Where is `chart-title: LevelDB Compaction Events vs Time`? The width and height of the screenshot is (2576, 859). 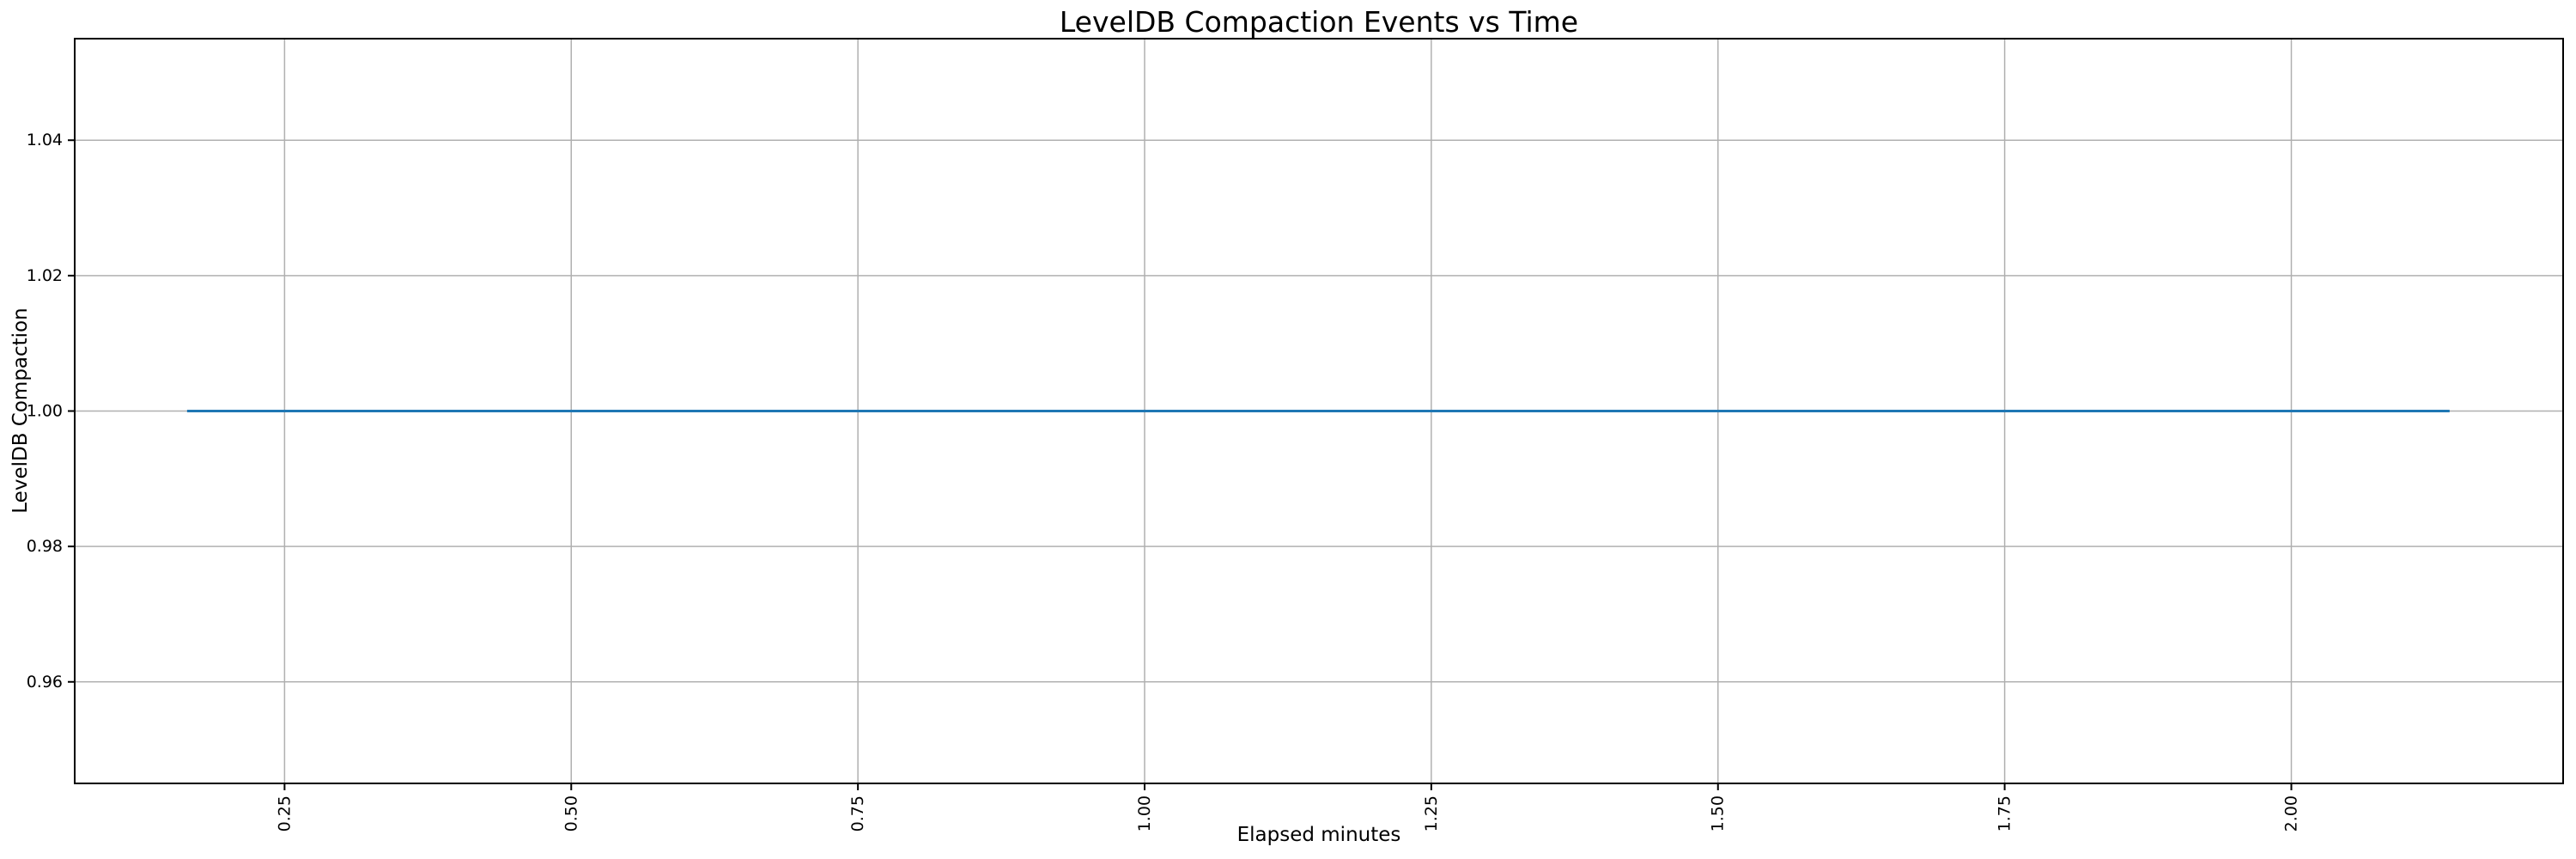 chart-title: LevelDB Compaction Events vs Time is located at coordinates (1319, 22).